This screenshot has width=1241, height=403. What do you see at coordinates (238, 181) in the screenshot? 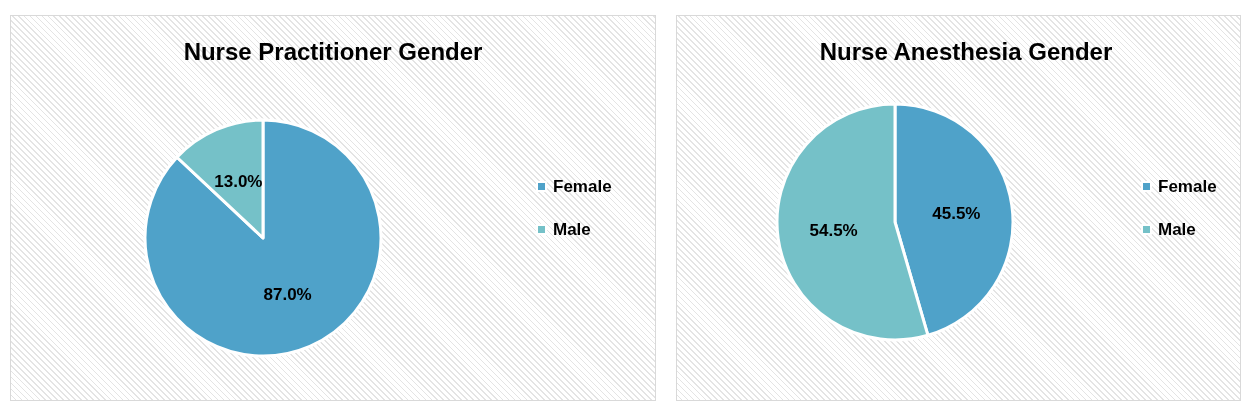
I see `data-label: 13.0%` at bounding box center [238, 181].